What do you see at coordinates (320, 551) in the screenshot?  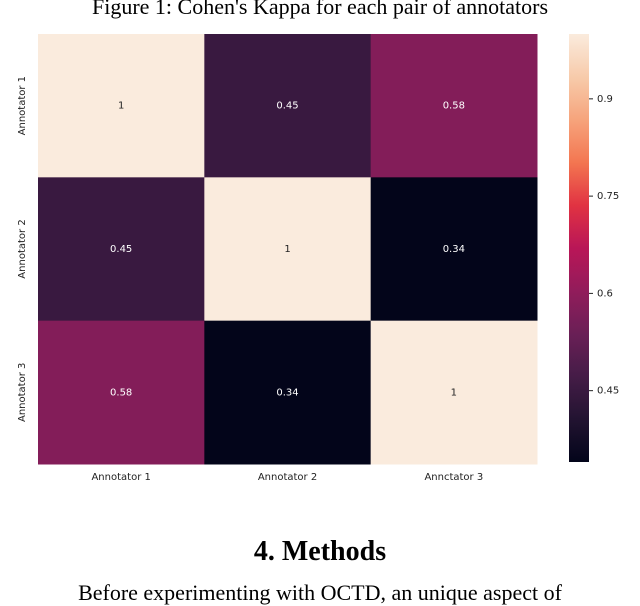 I see `section-heading: 4. Methods` at bounding box center [320, 551].